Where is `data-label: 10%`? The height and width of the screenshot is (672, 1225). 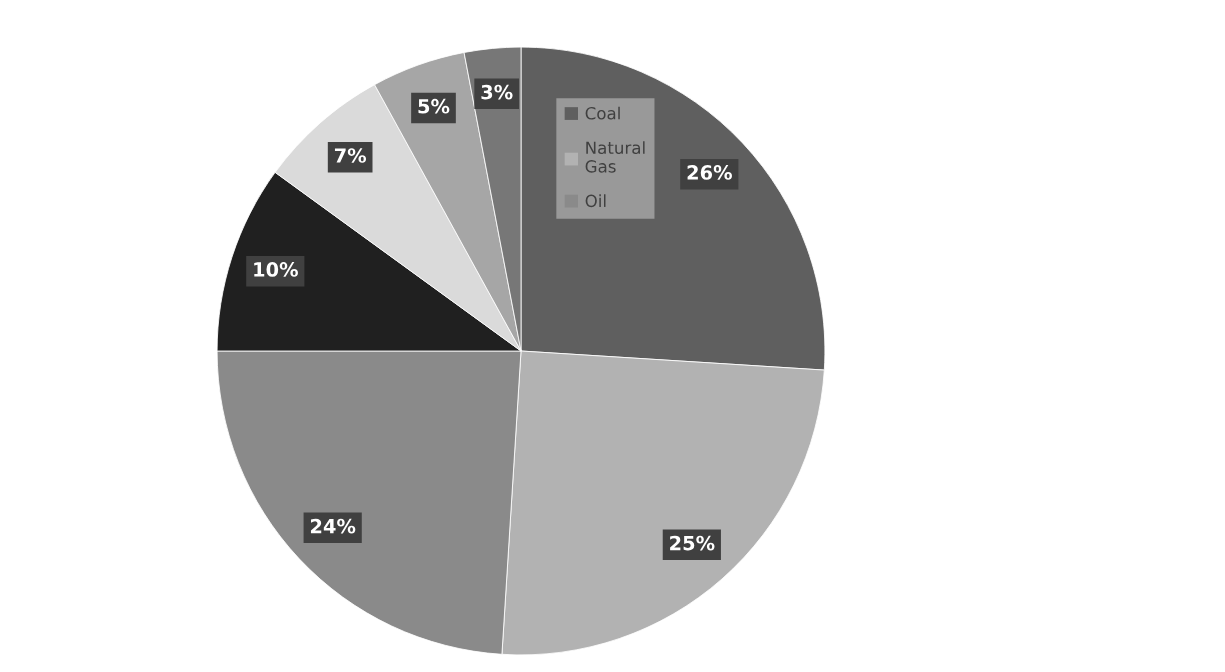
data-label: 10% is located at coordinates (276, 269).